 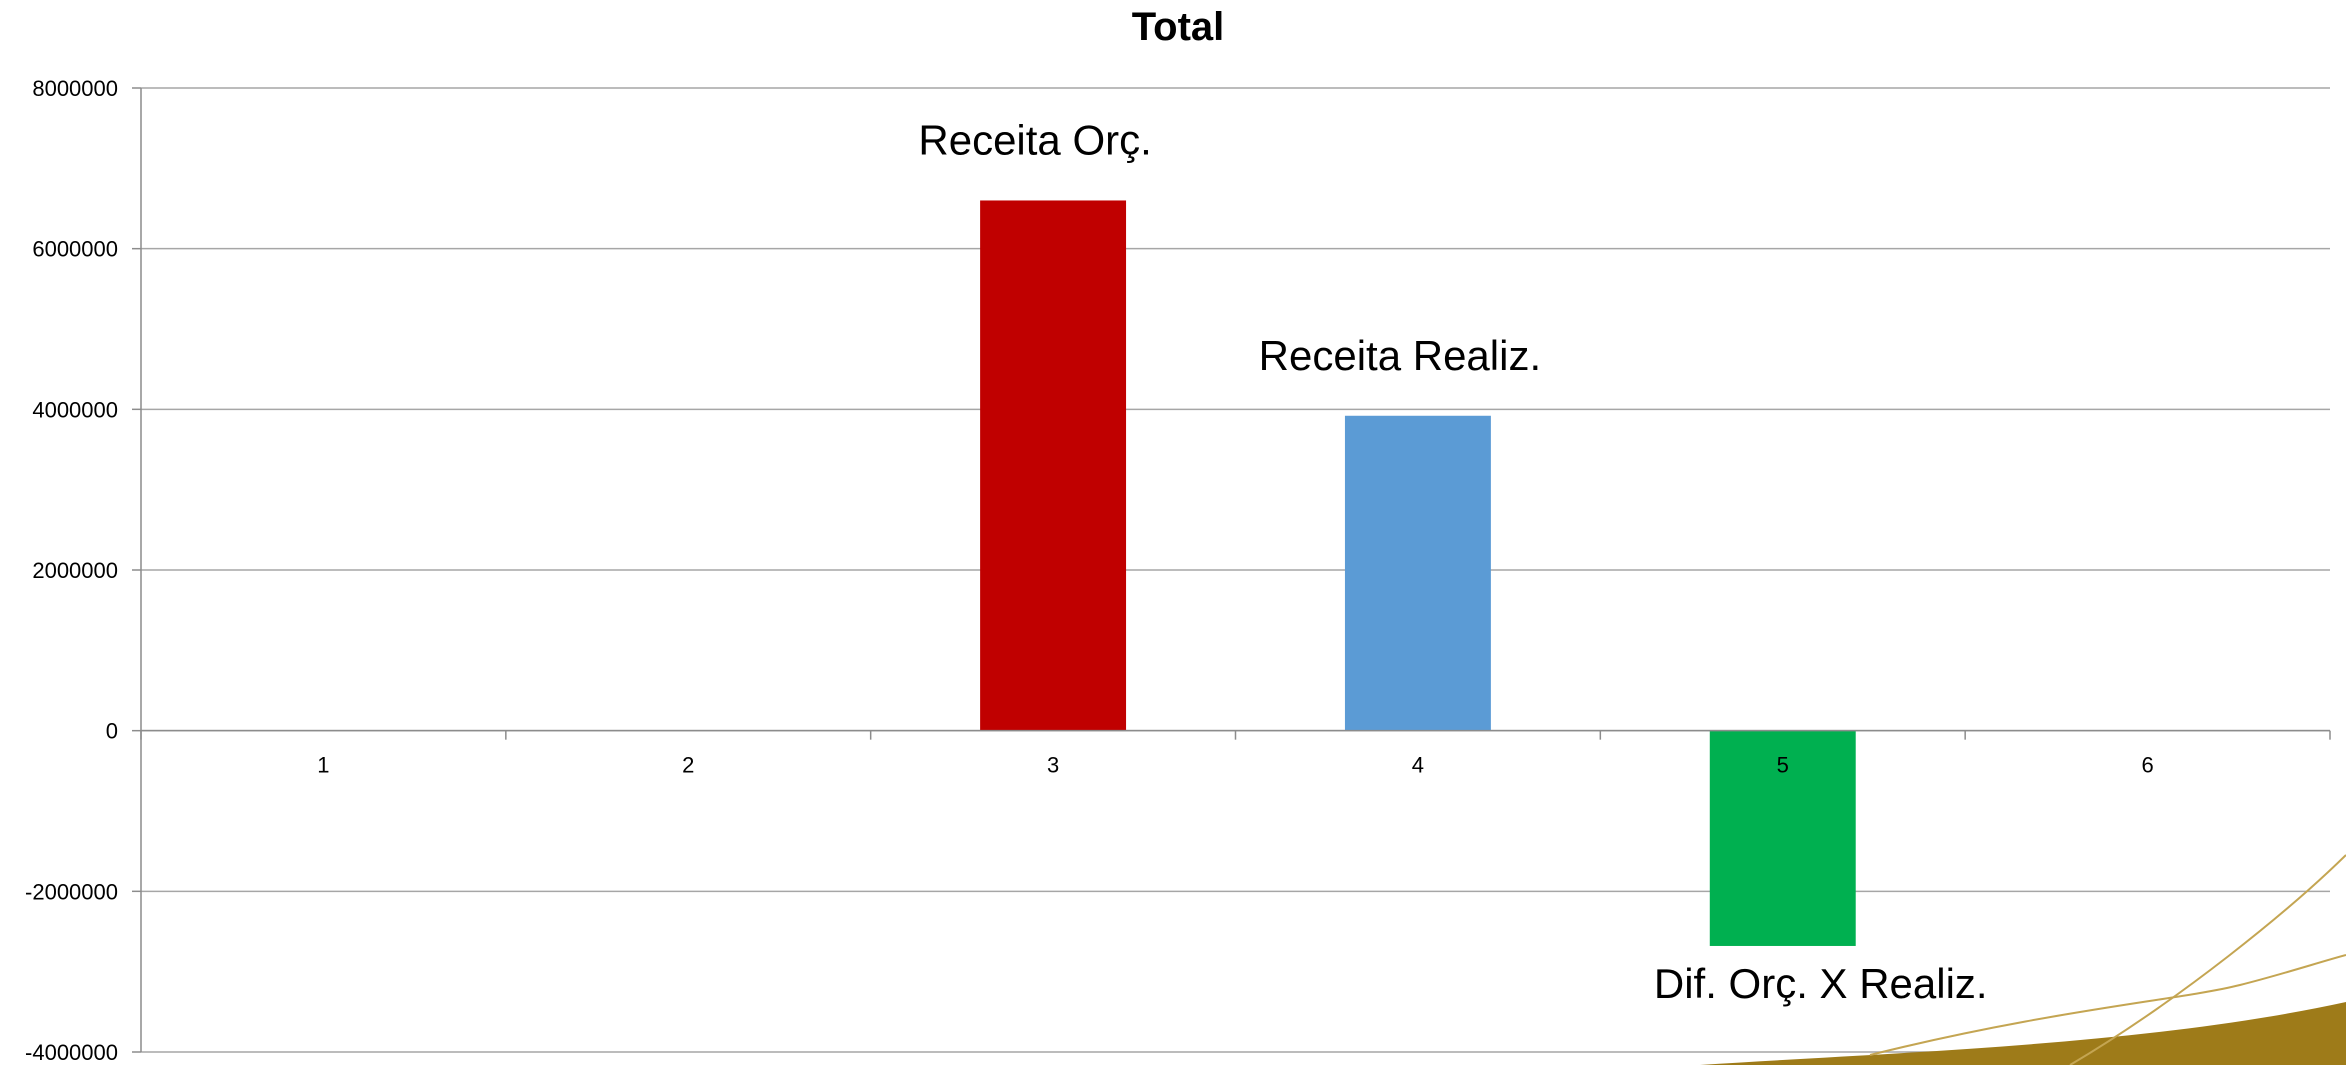 What do you see at coordinates (1418, 765) in the screenshot?
I see `x-tick-label: 4` at bounding box center [1418, 765].